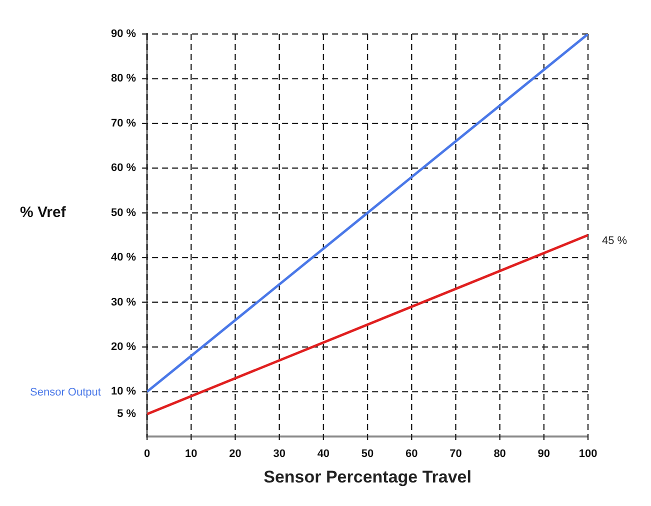  Describe the element at coordinates (412, 454) in the screenshot. I see `x-tick-label: 60` at that location.